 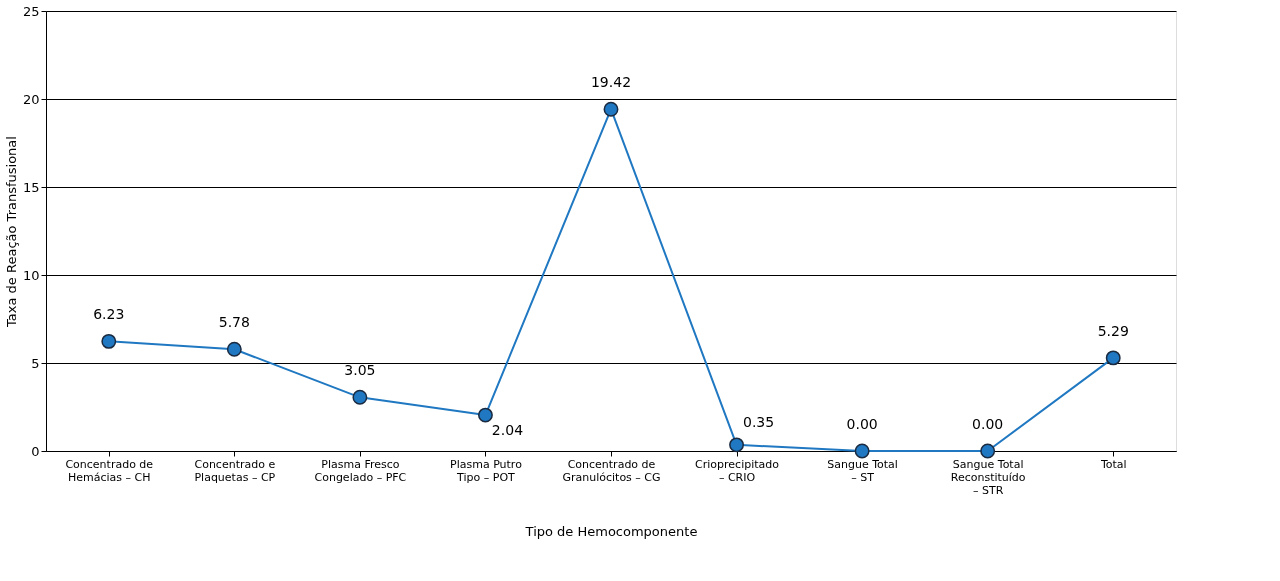 What do you see at coordinates (31, 99) in the screenshot?
I see `y-tick-label: 20` at bounding box center [31, 99].